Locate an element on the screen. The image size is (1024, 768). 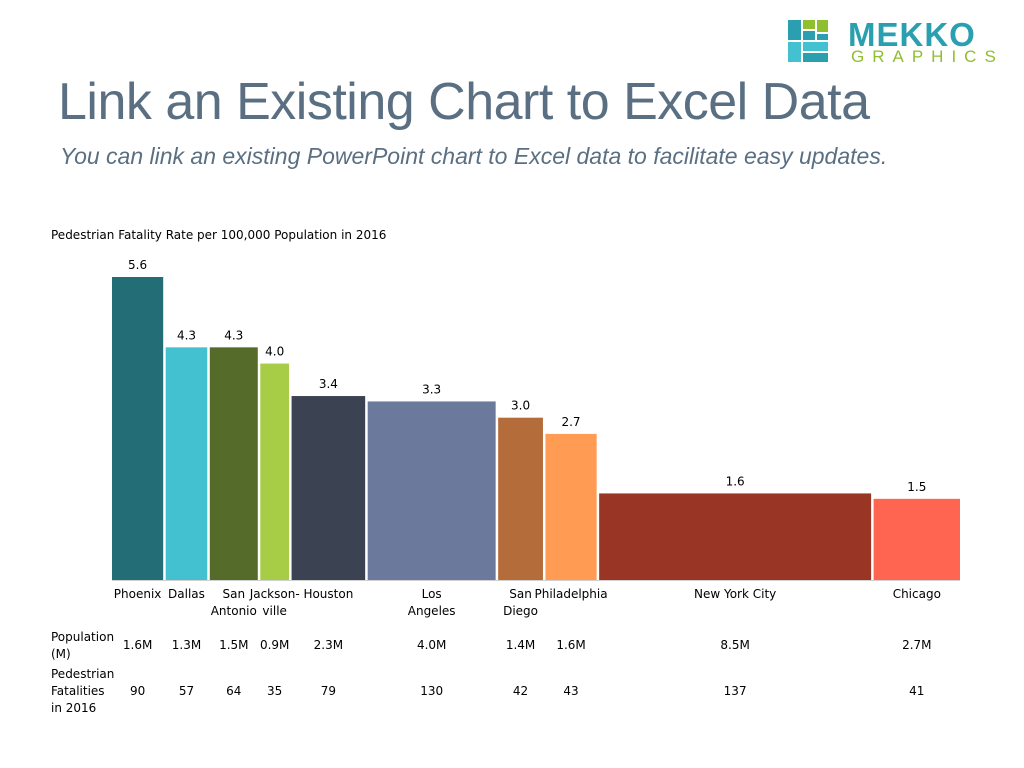
population-value-2: 1.5M is located at coordinates (233, 645).